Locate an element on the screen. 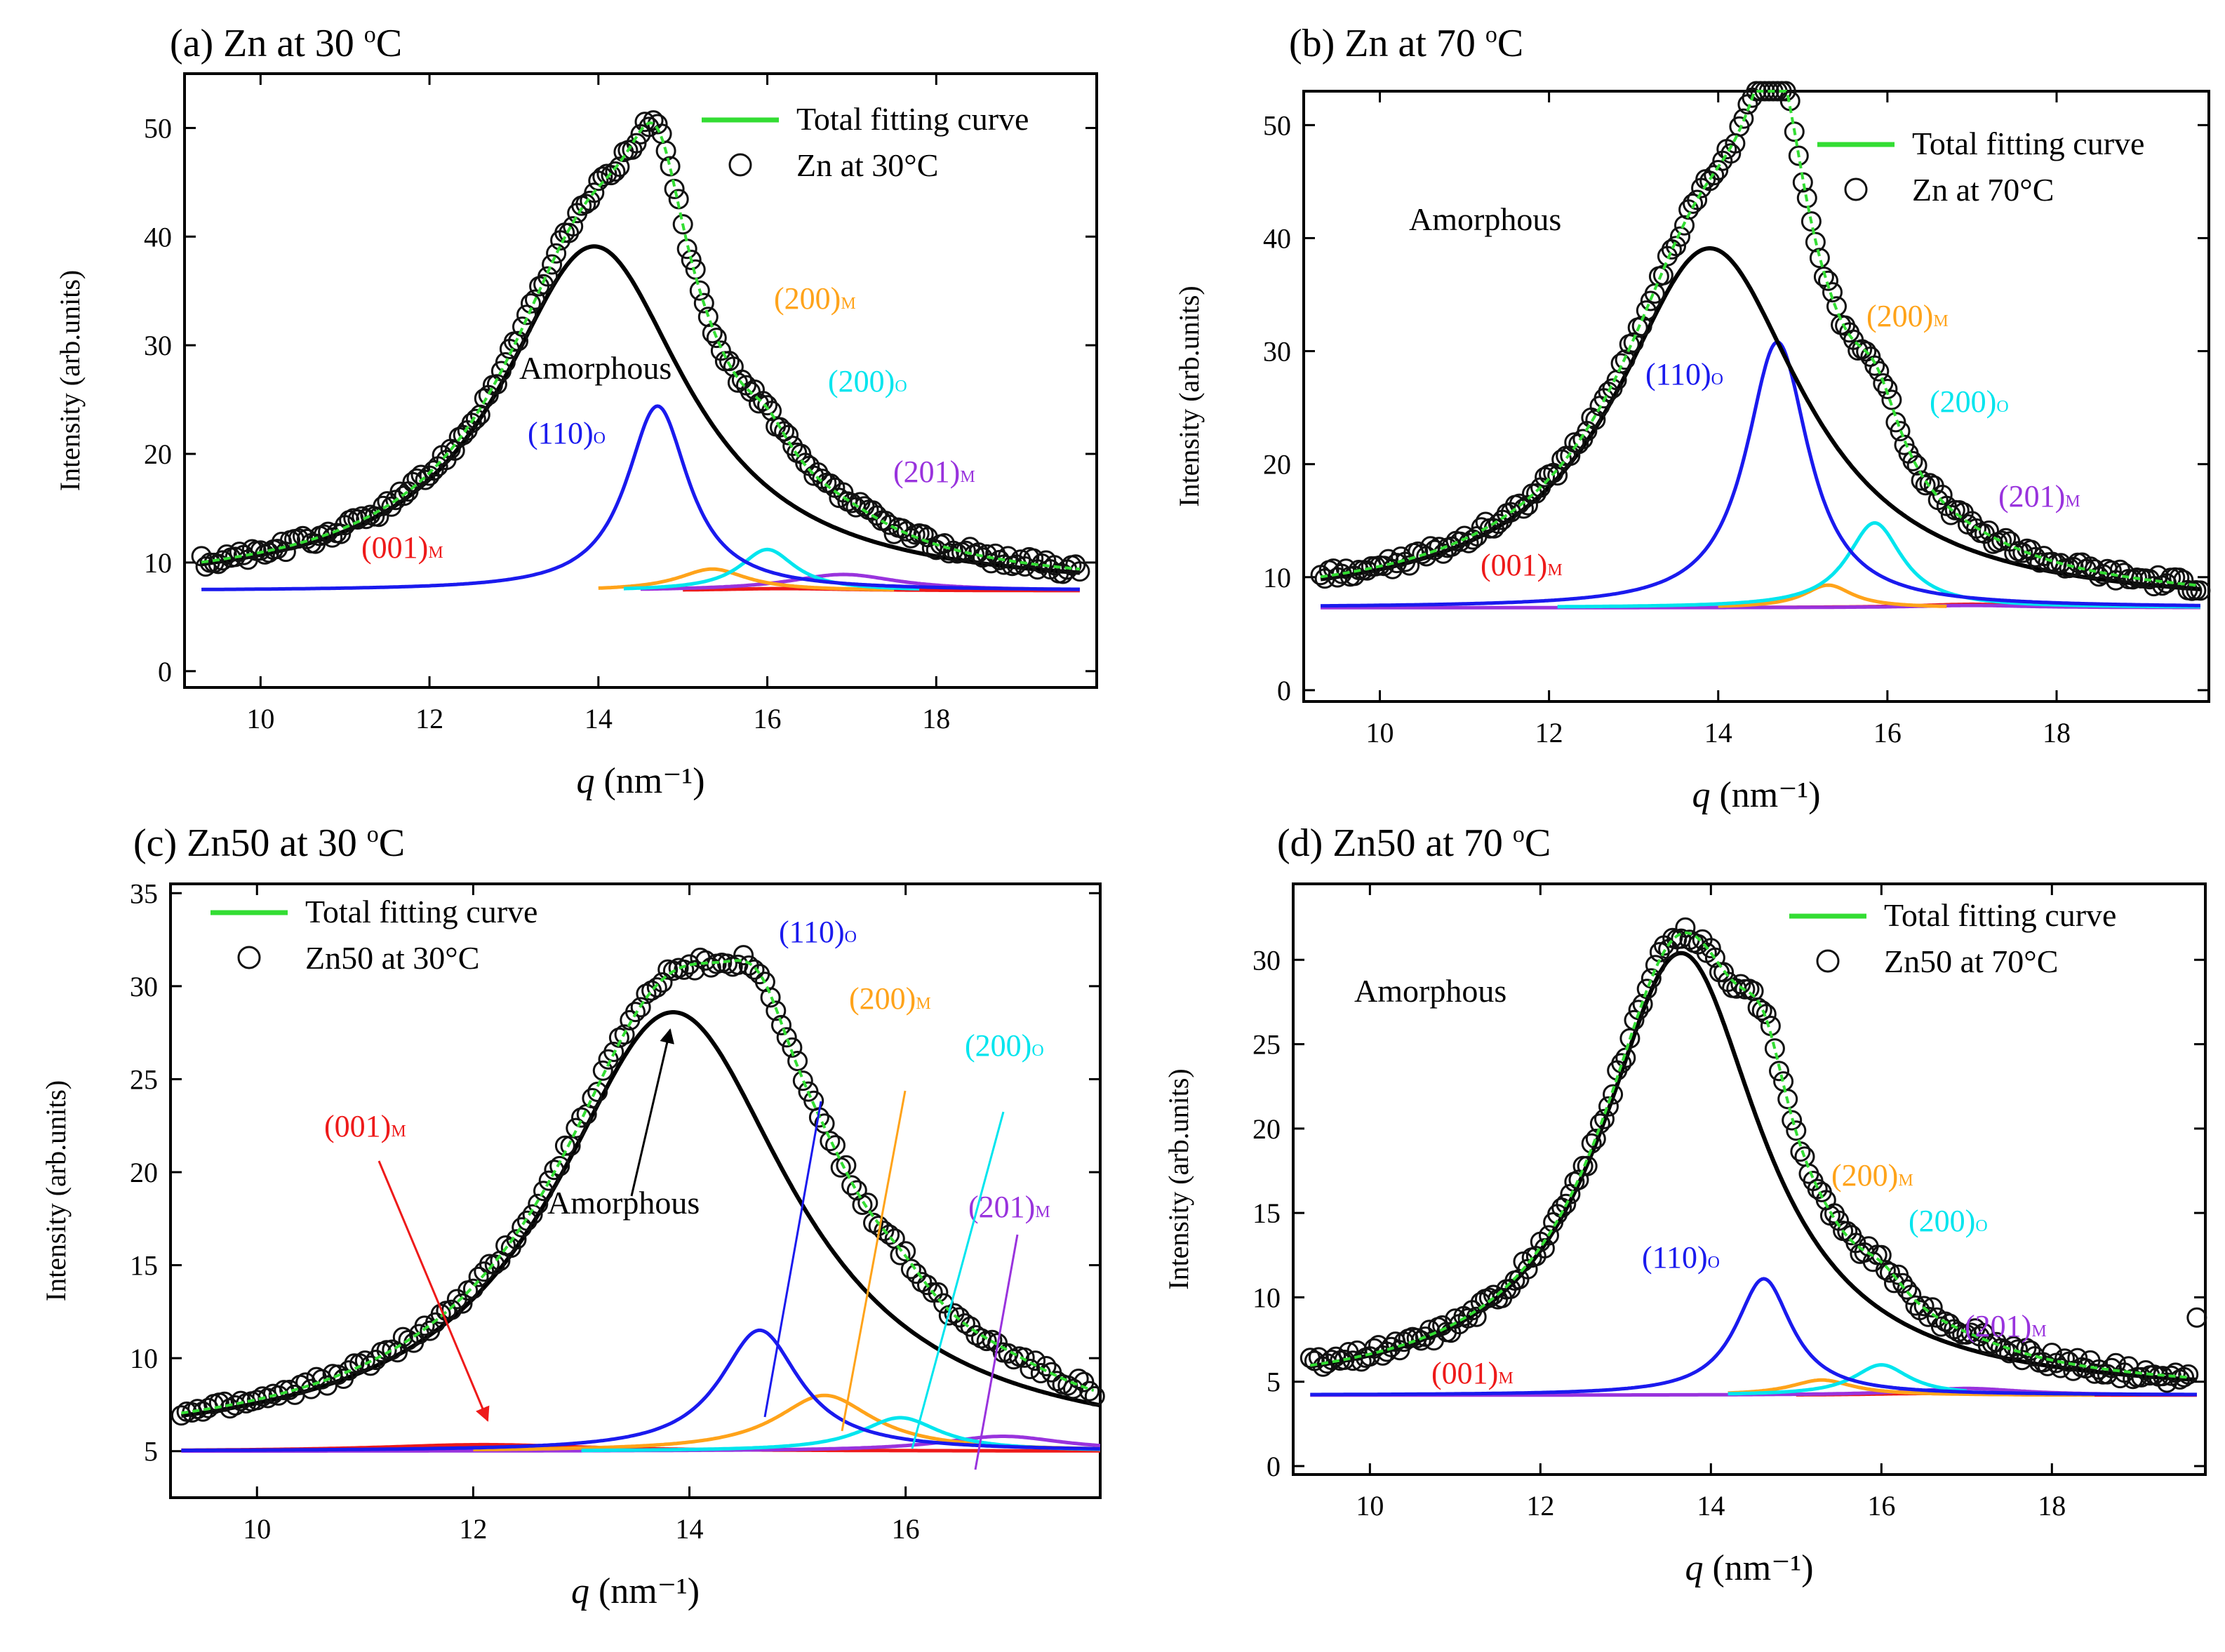  x-tick-label: 10 is located at coordinates (1370, 1506).